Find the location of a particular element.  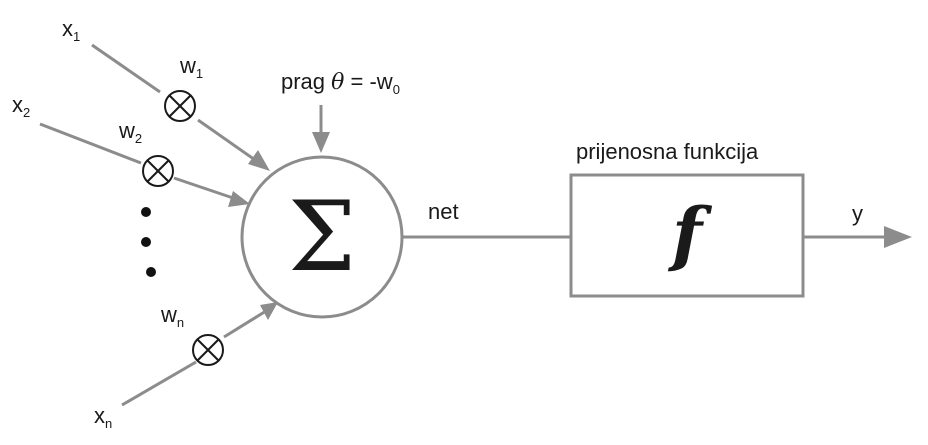

threshold-label: prag θ = -w0 is located at coordinates (340, 83).